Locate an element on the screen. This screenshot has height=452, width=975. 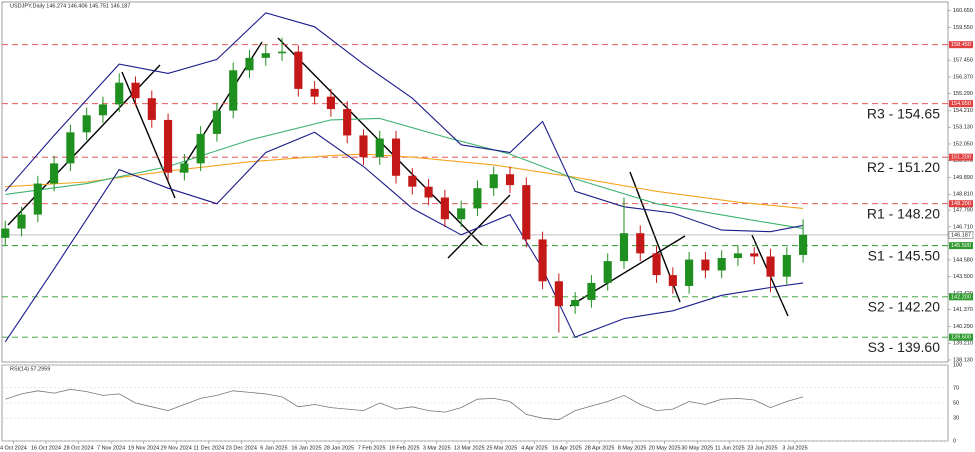
y-tick-label: 140.290 is located at coordinates (963, 327).